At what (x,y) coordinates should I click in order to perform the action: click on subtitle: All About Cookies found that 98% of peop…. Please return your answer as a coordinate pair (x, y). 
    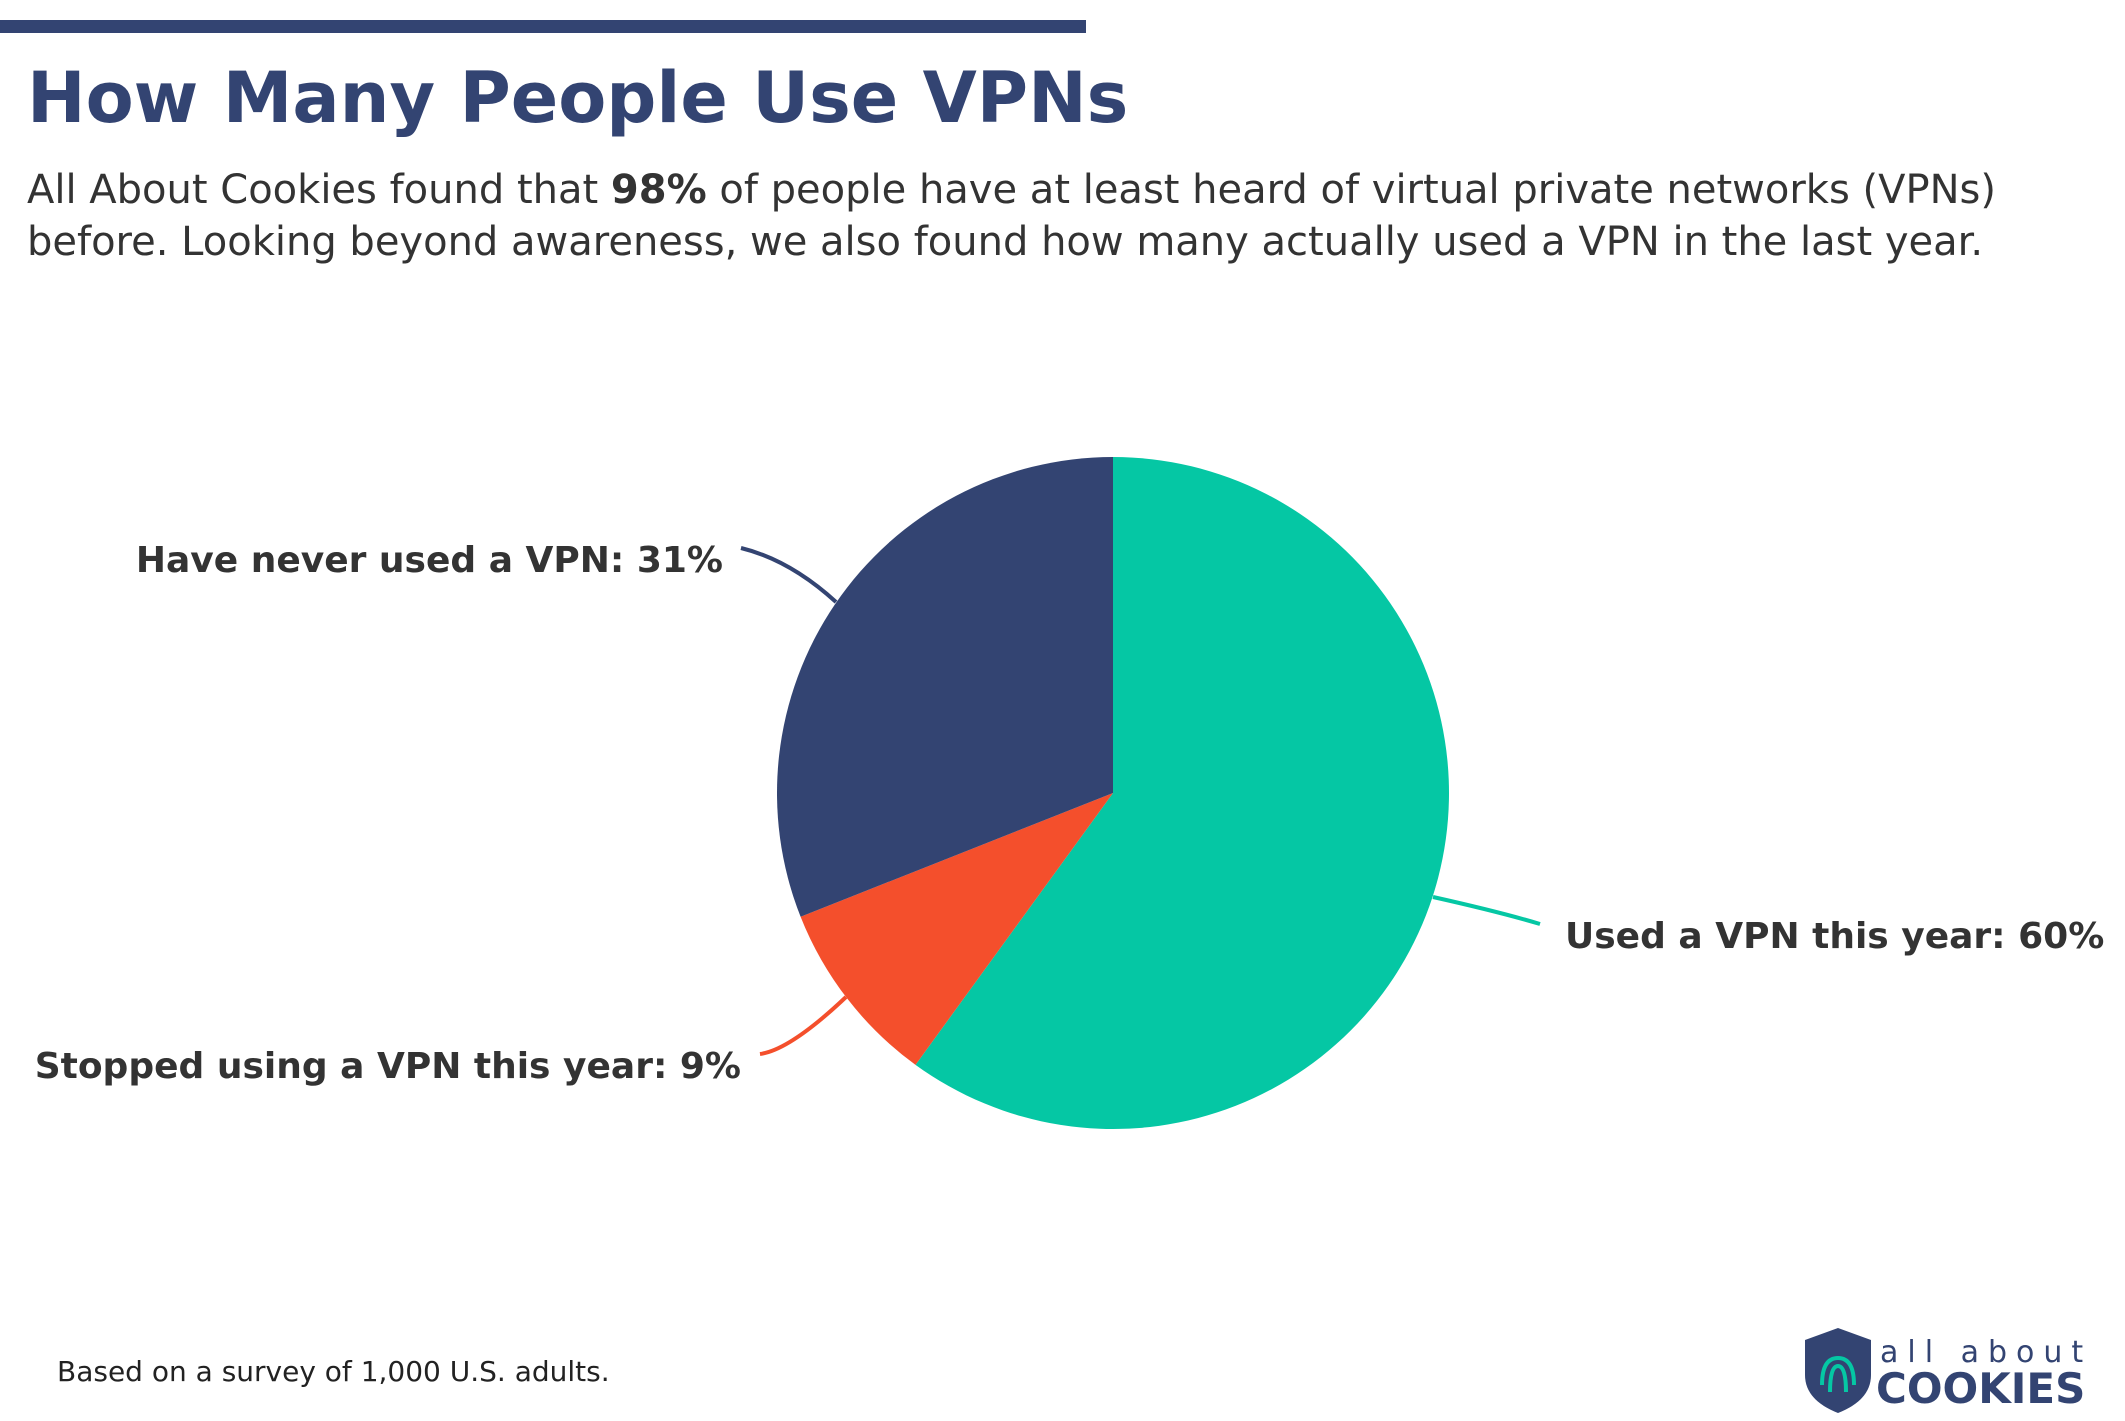
    Looking at the image, I should click on (1011, 216).